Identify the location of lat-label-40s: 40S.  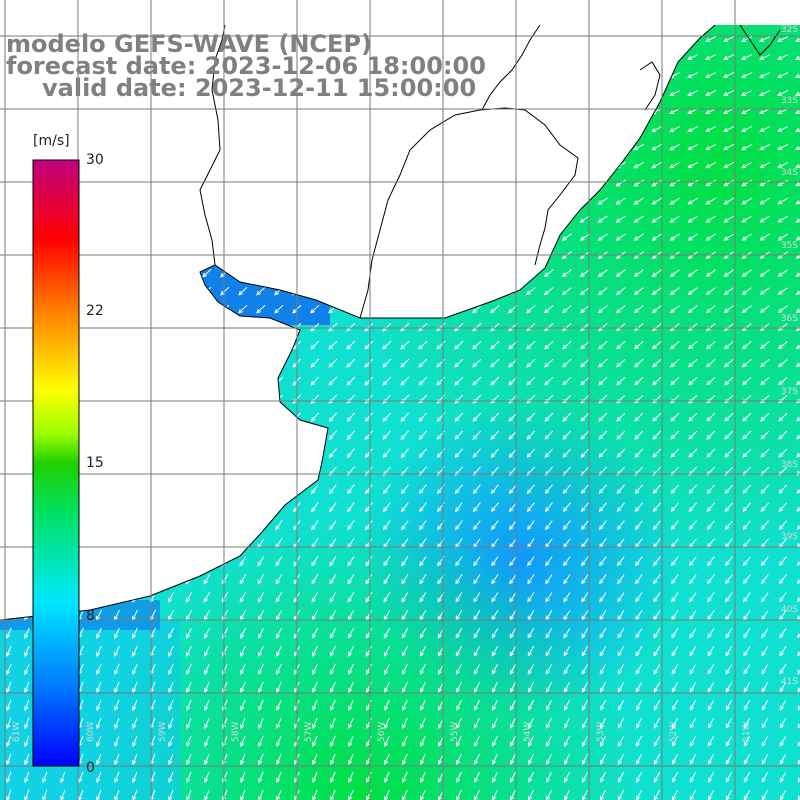
(789, 610).